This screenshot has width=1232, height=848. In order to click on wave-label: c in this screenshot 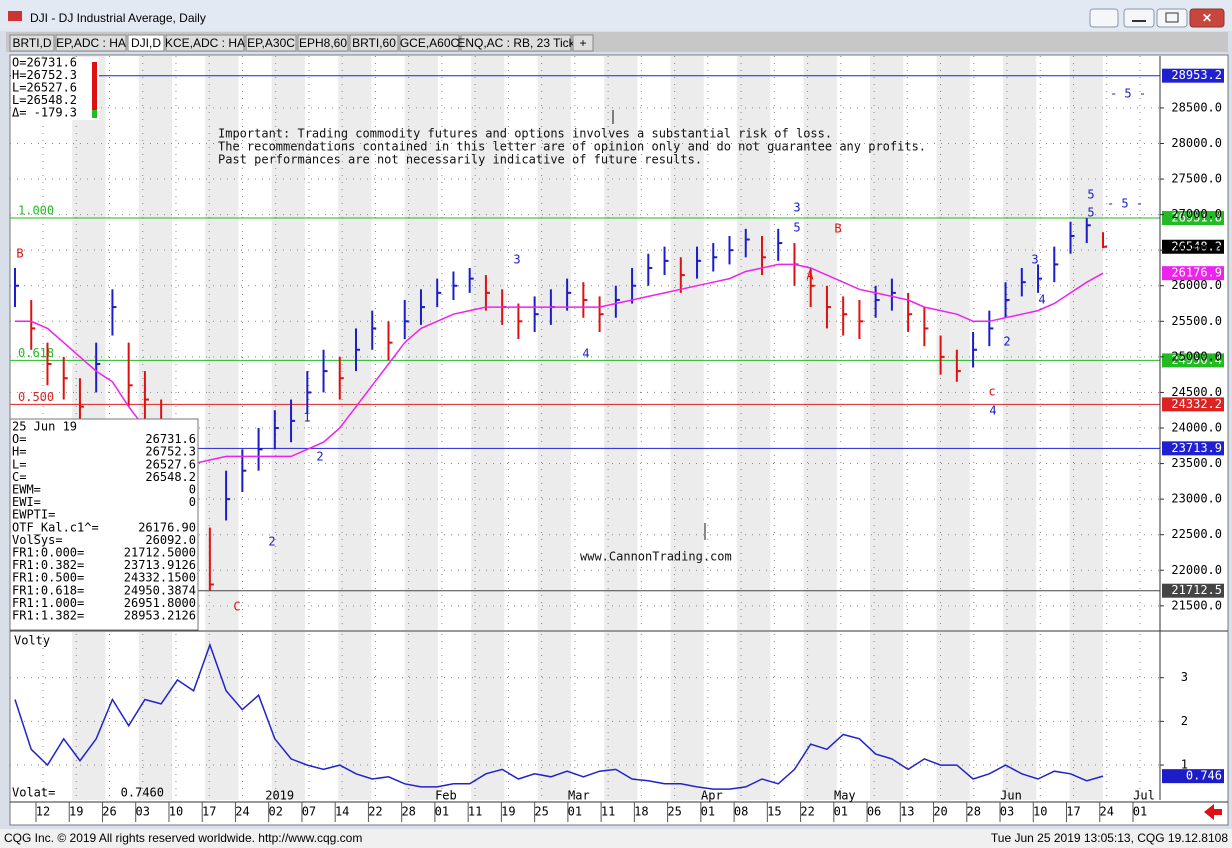, I will do `click(991, 392)`.